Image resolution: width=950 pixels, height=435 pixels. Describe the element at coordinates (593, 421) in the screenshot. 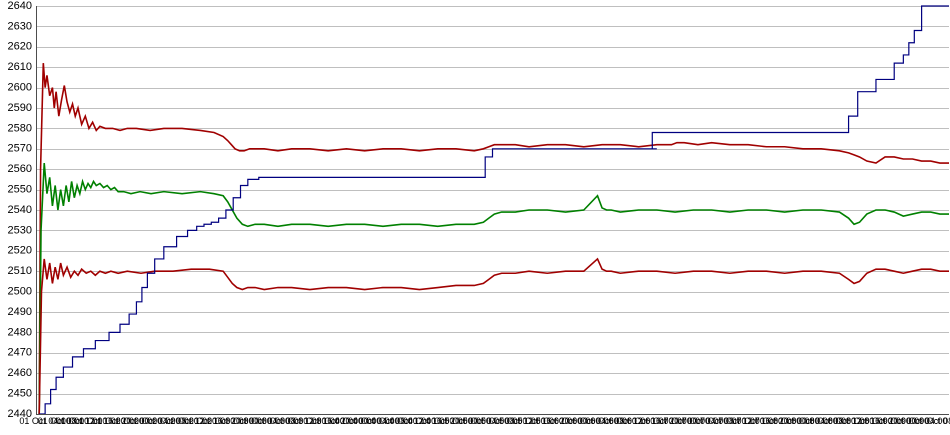

I see `x-axis-tick-label: 06 Oct 04:00` at that location.